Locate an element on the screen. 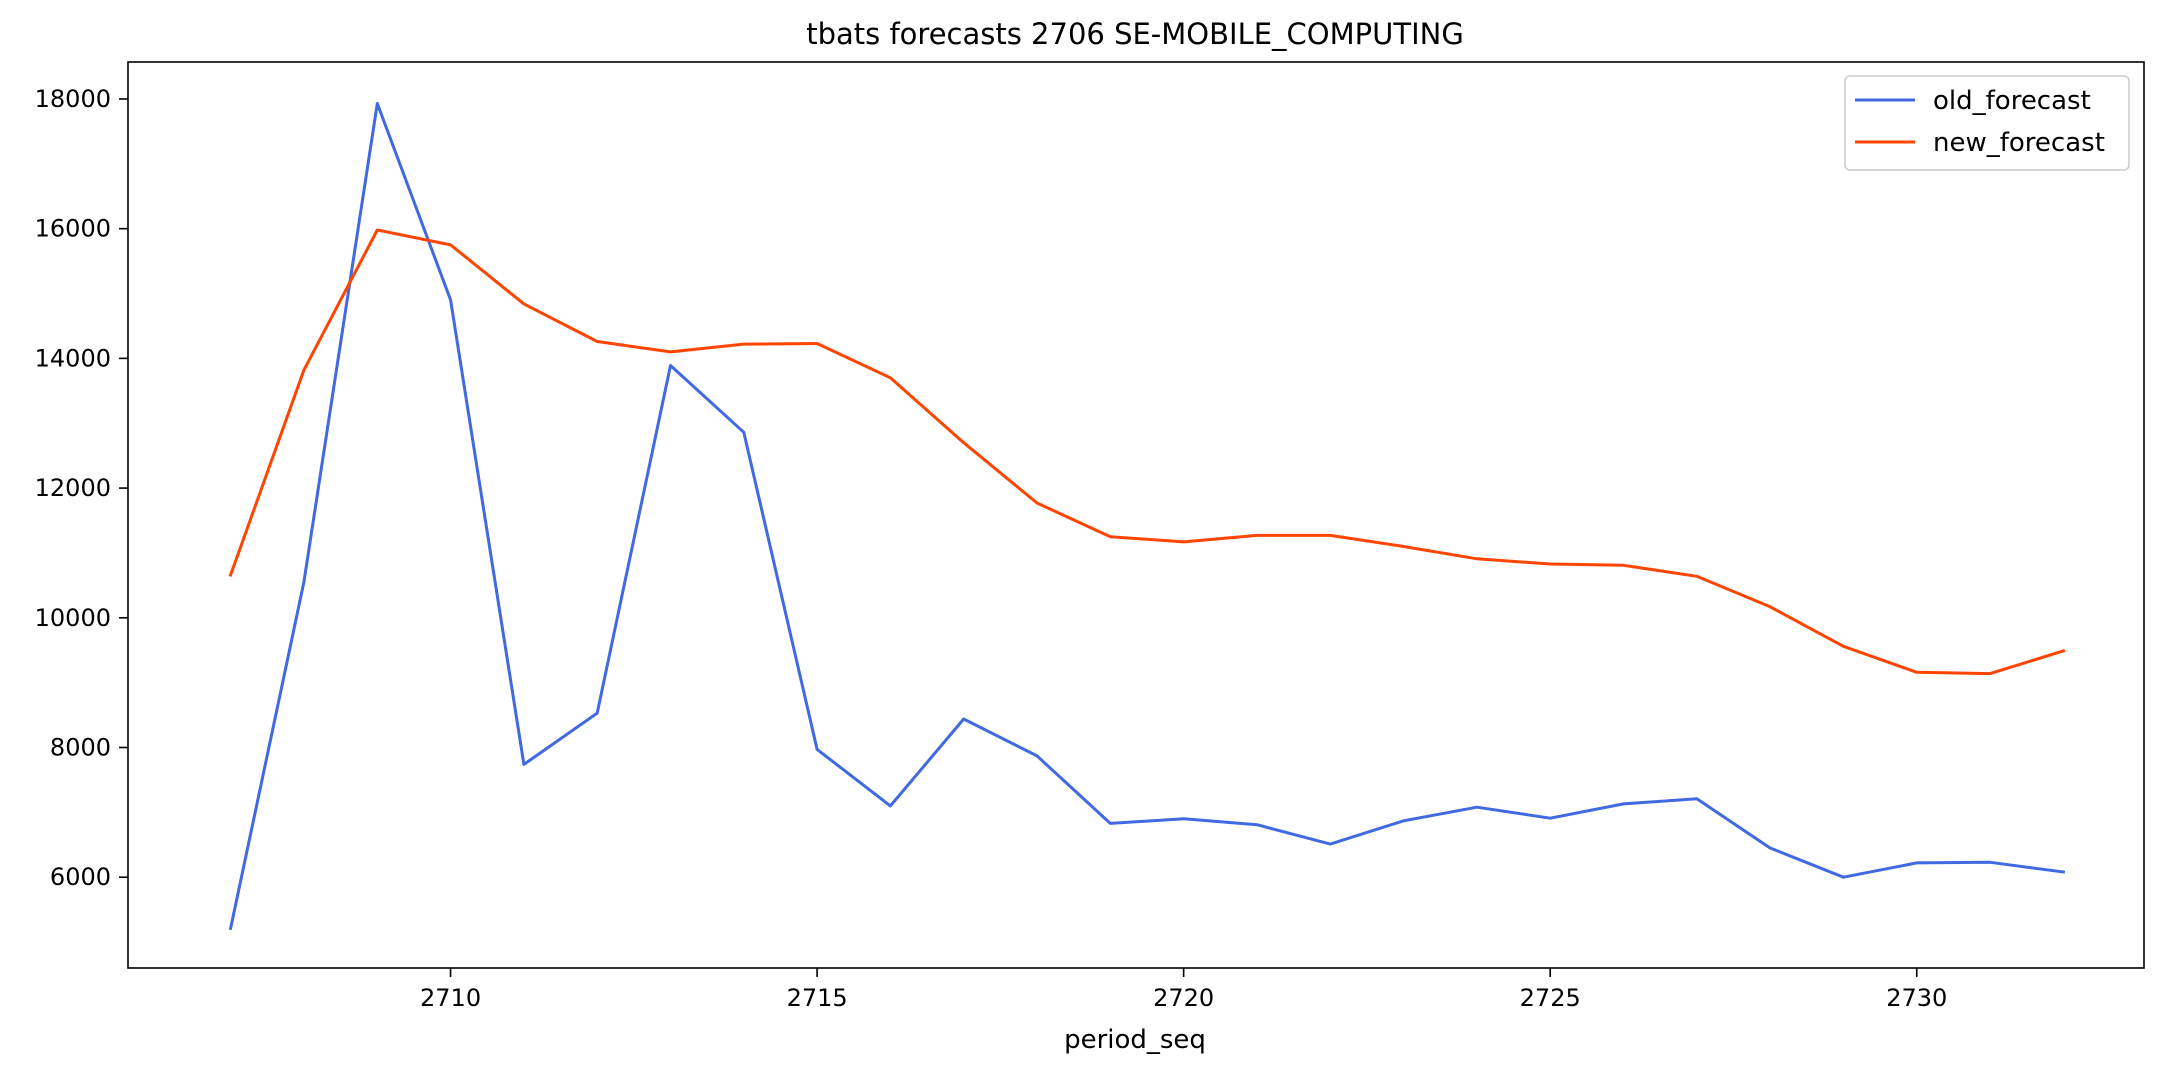 This screenshot has height=1076, width=2162. x-axis: 2710 2715 2720 2725 2730 is located at coordinates (1183, 990).